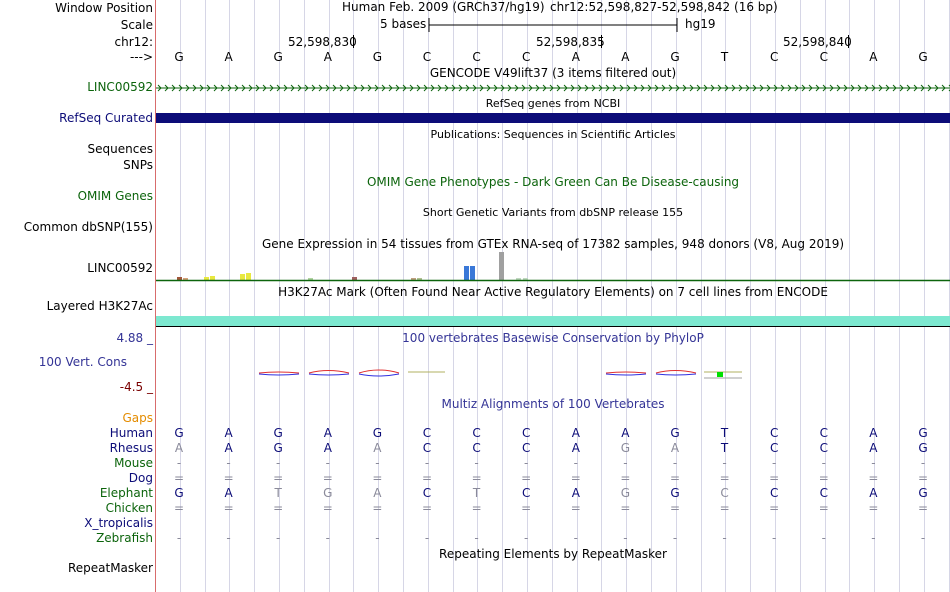 The image size is (950, 592). Describe the element at coordinates (99, 306) in the screenshot. I see `label-layered-h3k27ac: Layered H3K27Ac` at that location.